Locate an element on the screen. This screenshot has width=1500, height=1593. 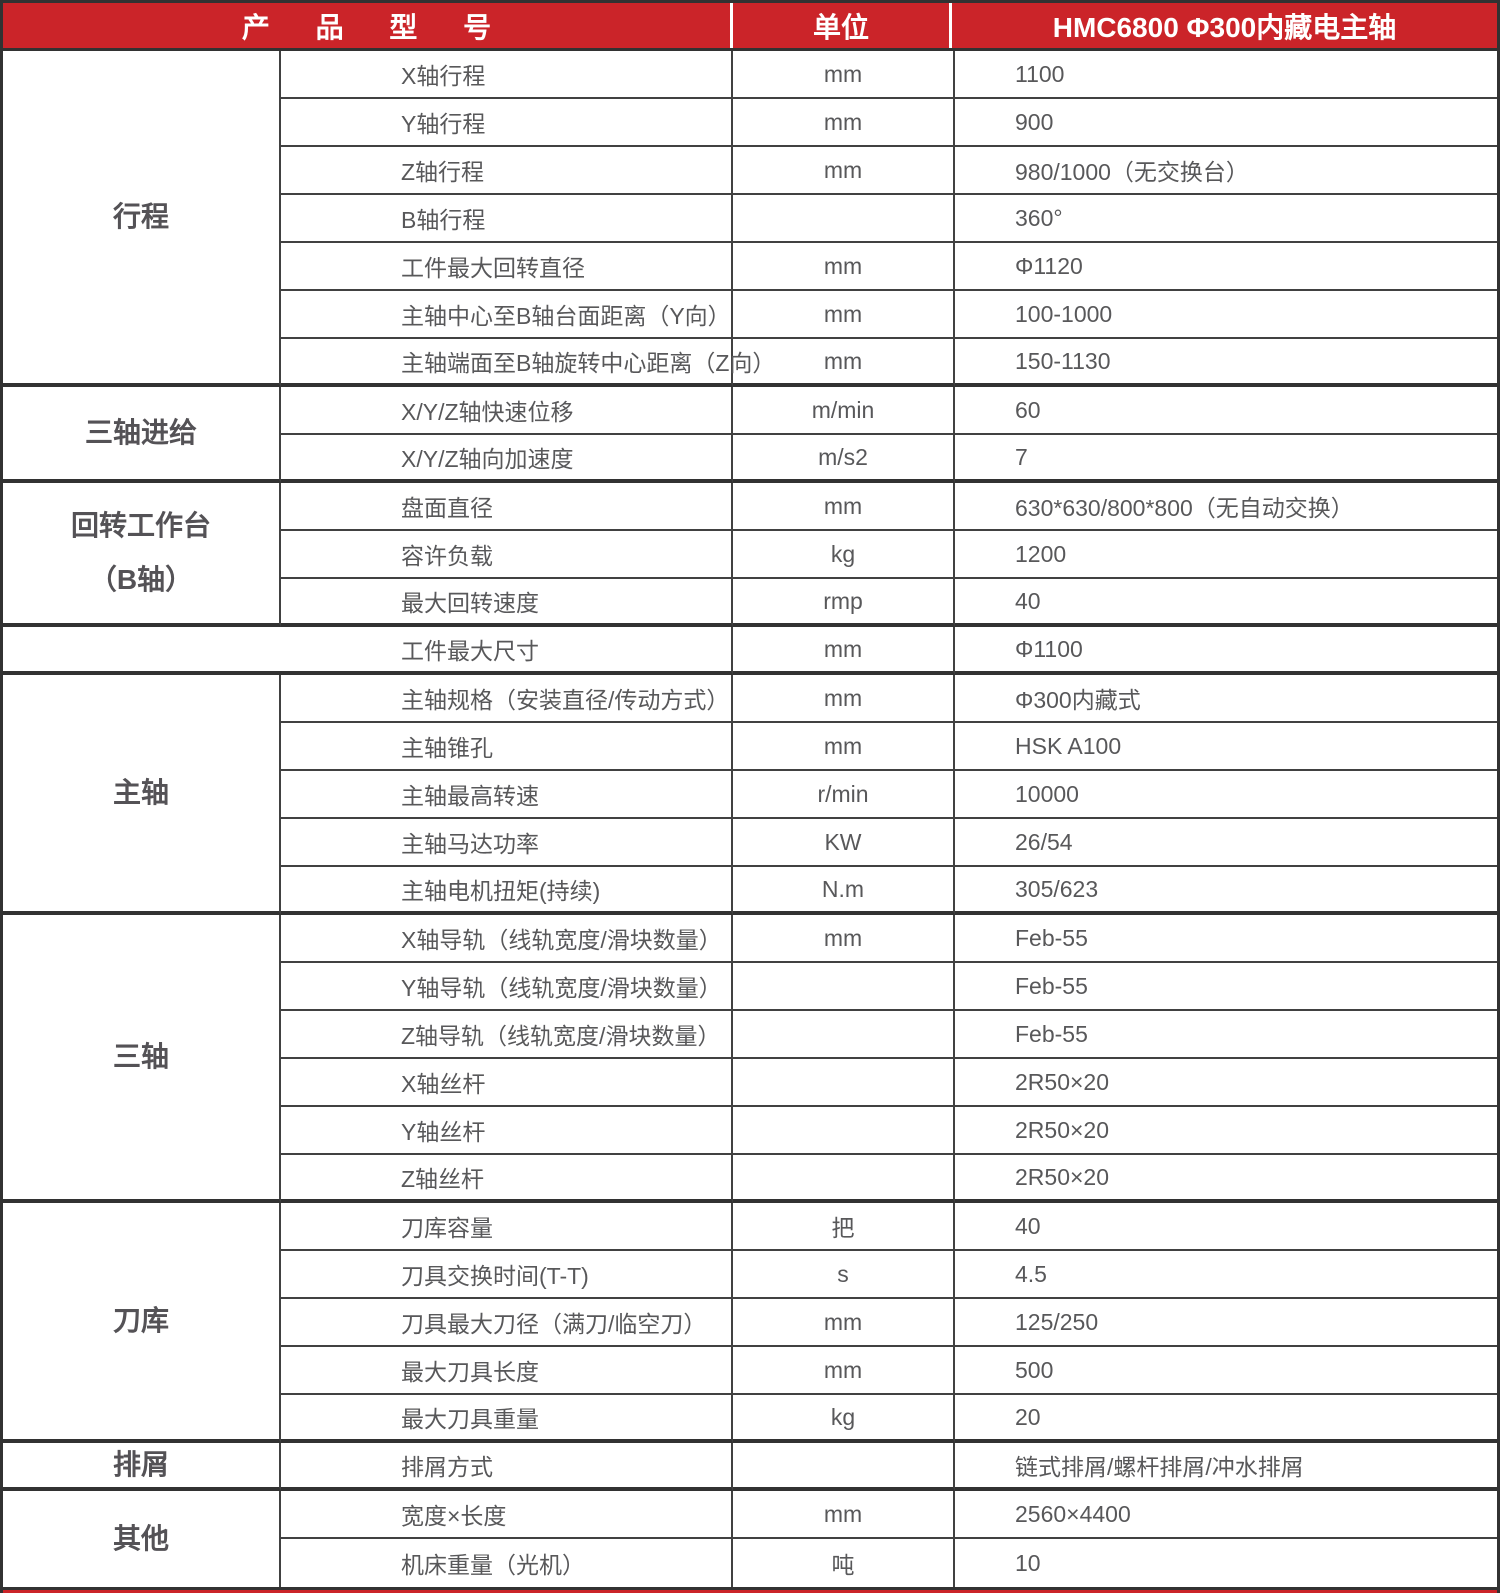
value-cell: 26/54 is located at coordinates (1226, 843).